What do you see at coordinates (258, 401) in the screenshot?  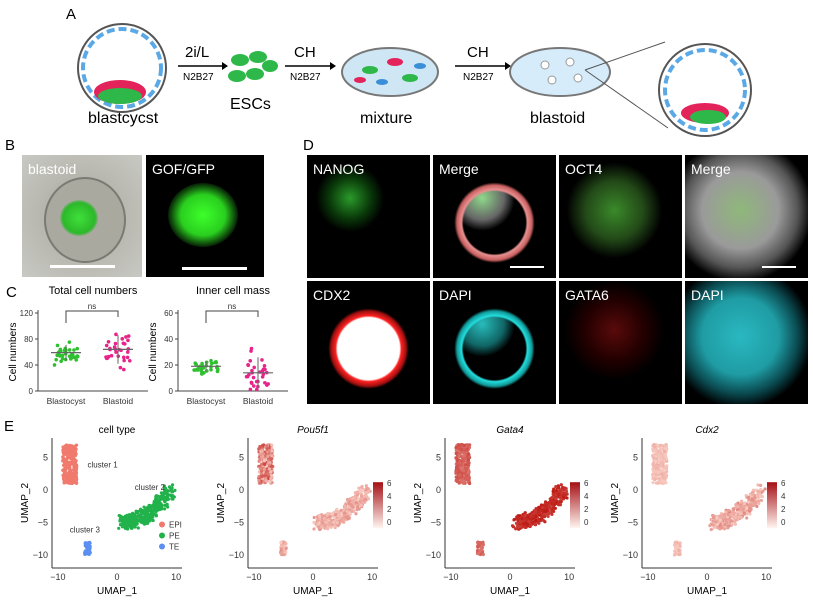 I see `x-tick-label: Blastoid` at bounding box center [258, 401].